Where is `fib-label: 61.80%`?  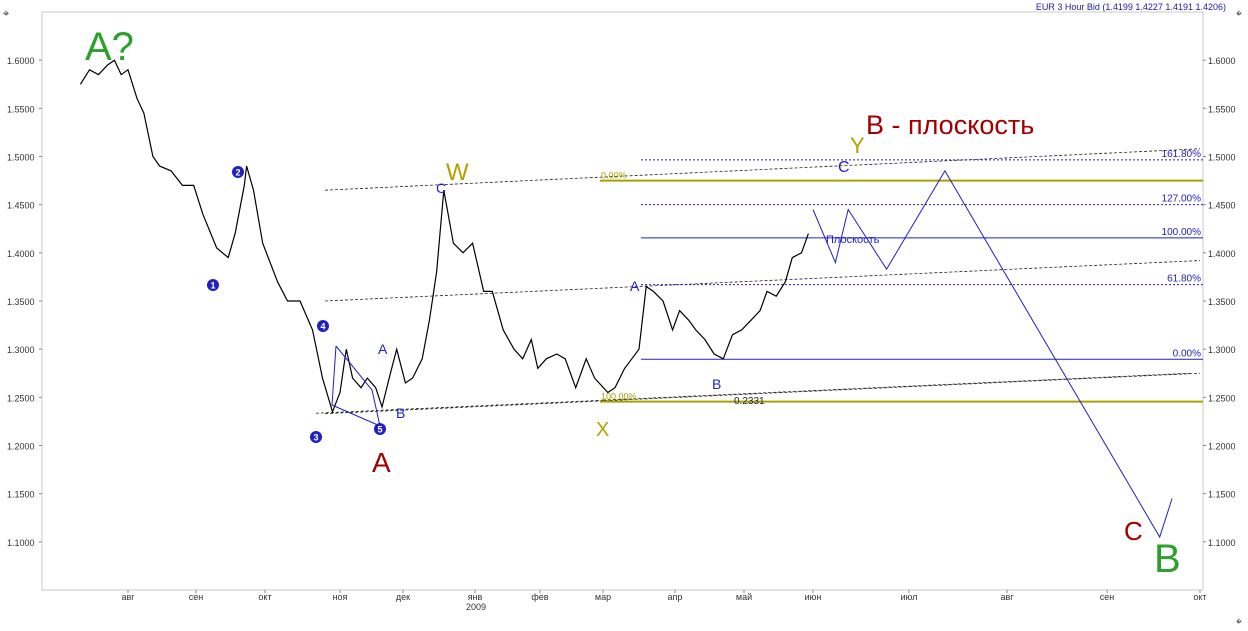 fib-label: 61.80% is located at coordinates (1184, 279).